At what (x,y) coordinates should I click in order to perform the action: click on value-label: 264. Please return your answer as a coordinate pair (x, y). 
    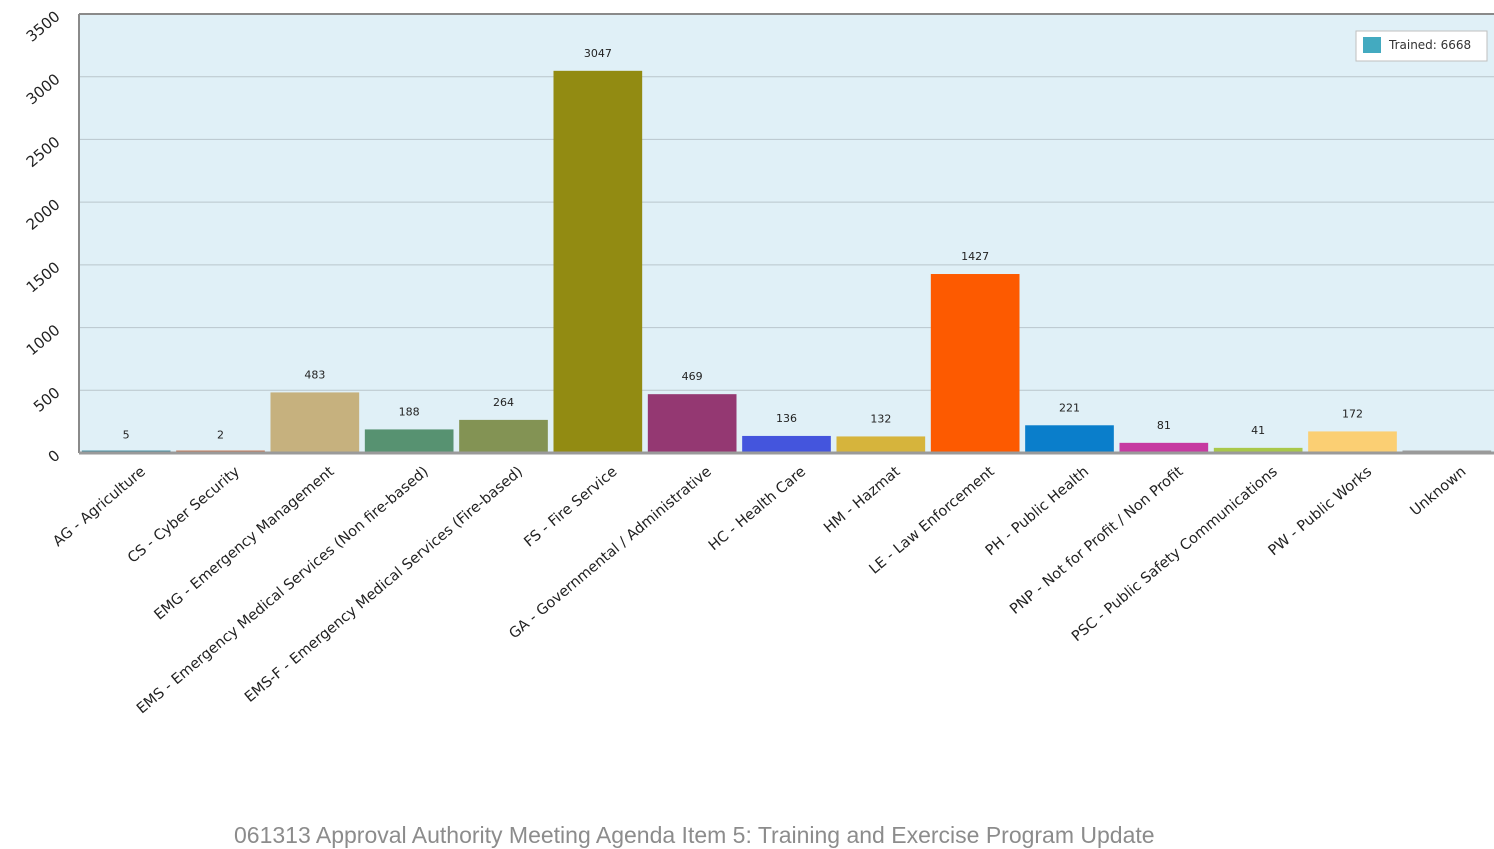
    Looking at the image, I should click on (503, 402).